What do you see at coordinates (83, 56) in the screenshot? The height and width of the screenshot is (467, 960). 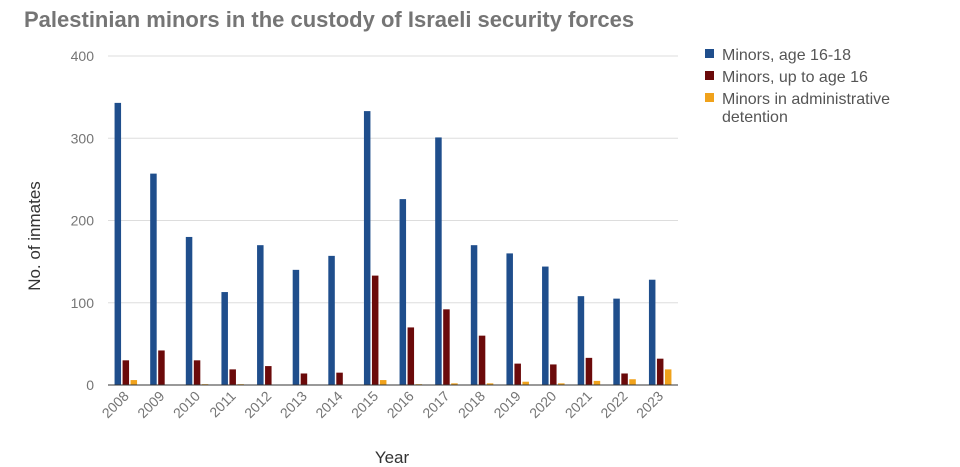 I see `y-tick-label: 400` at bounding box center [83, 56].